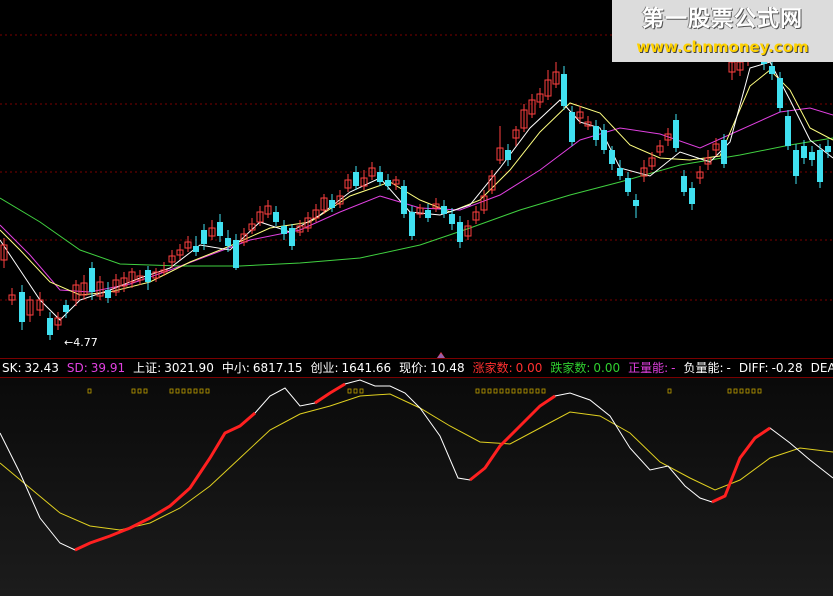  Describe the element at coordinates (41, 368) in the screenshot. I see `status-item-value: 32.43` at that location.